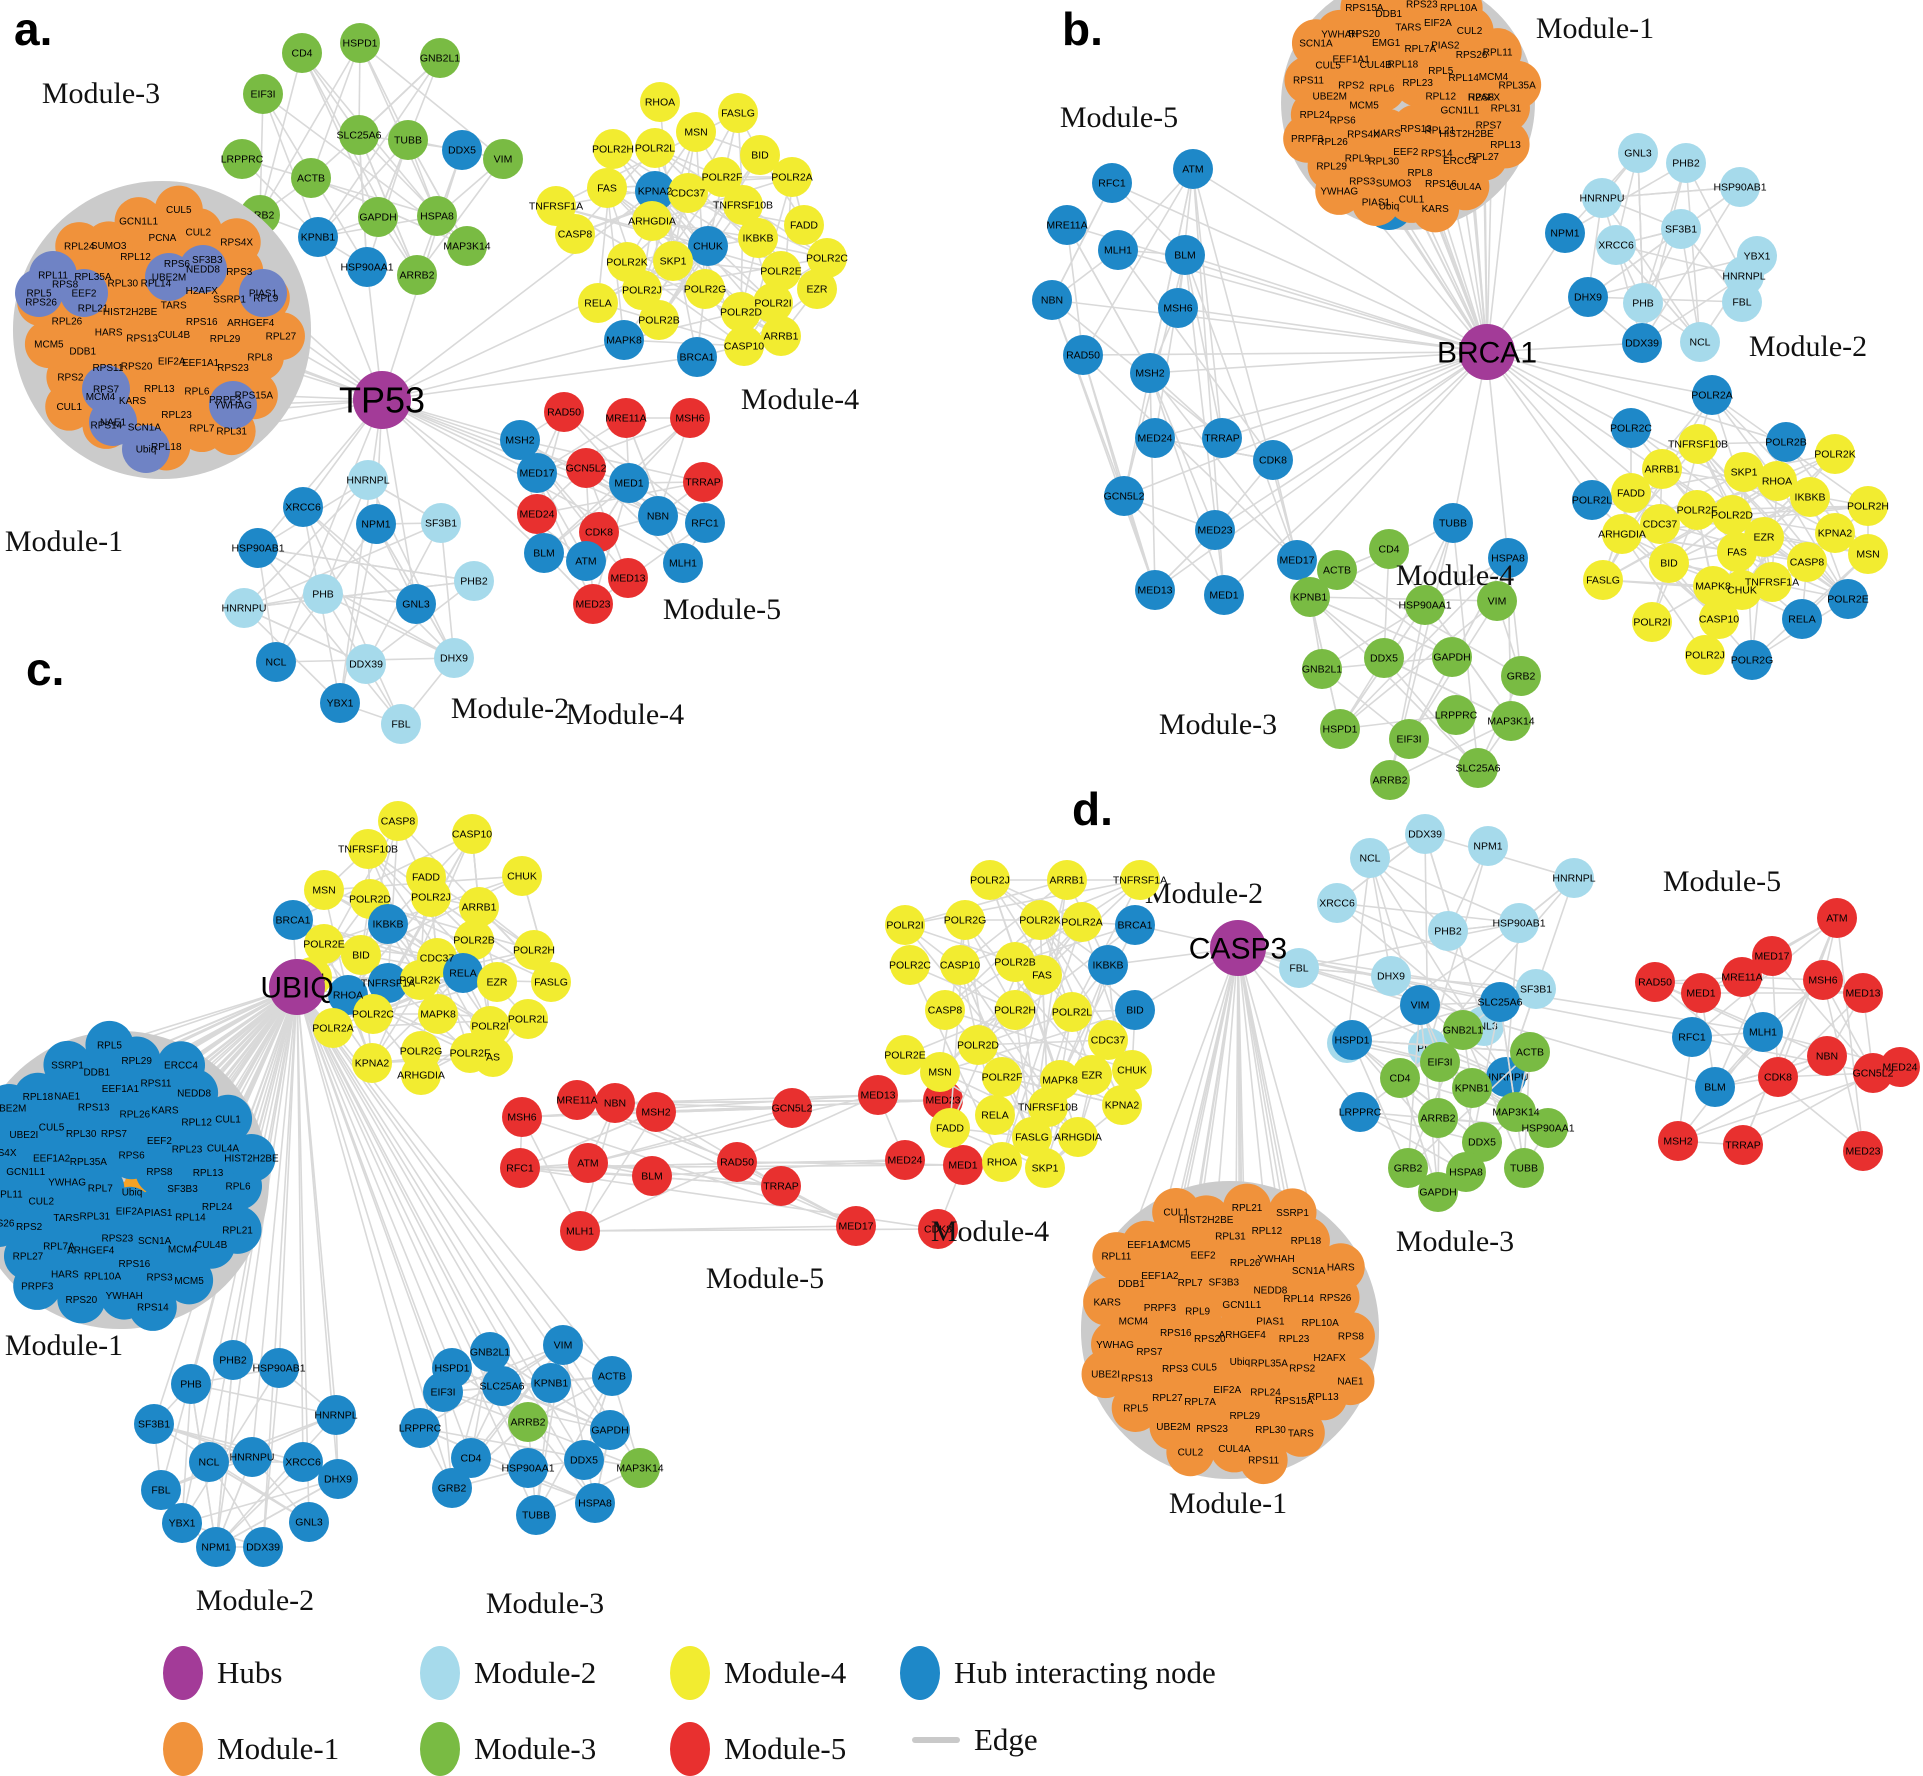  What do you see at coordinates (1176, 1212) in the screenshot?
I see `node-CUL1` at bounding box center [1176, 1212].